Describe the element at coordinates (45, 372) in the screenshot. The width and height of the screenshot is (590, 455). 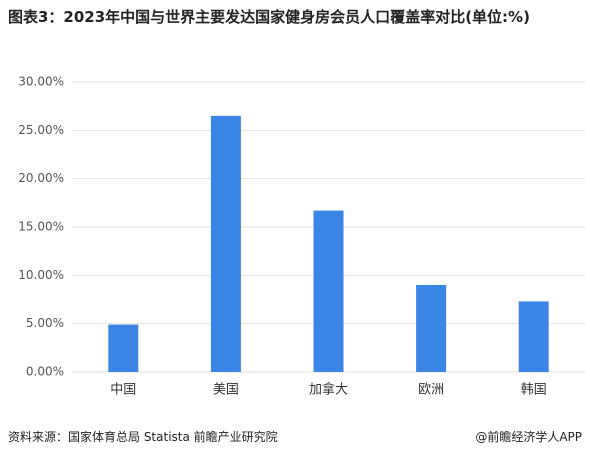
I see `y-tick-label: 0.00%` at that location.